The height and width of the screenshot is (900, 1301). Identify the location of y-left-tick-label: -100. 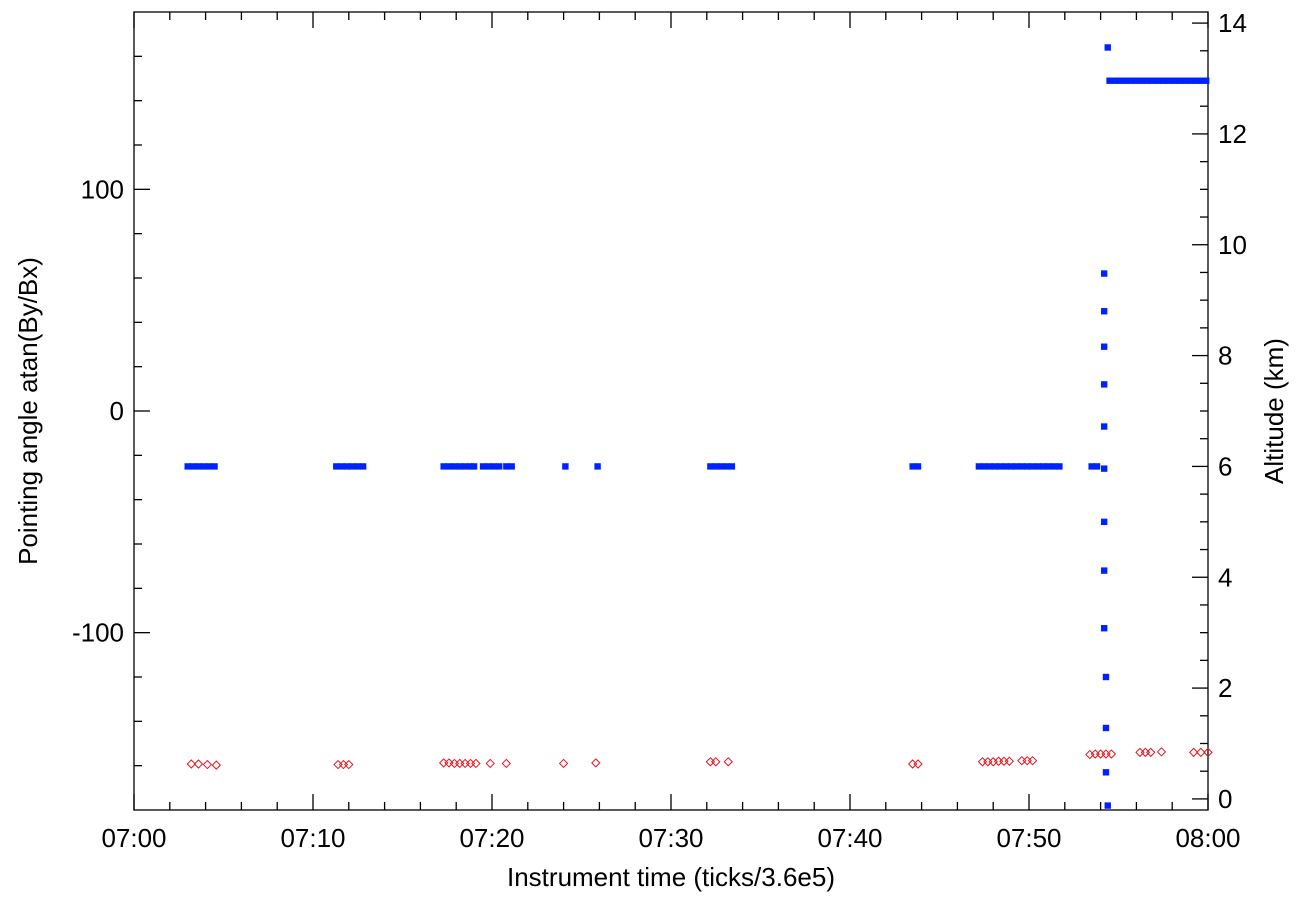
(98, 633).